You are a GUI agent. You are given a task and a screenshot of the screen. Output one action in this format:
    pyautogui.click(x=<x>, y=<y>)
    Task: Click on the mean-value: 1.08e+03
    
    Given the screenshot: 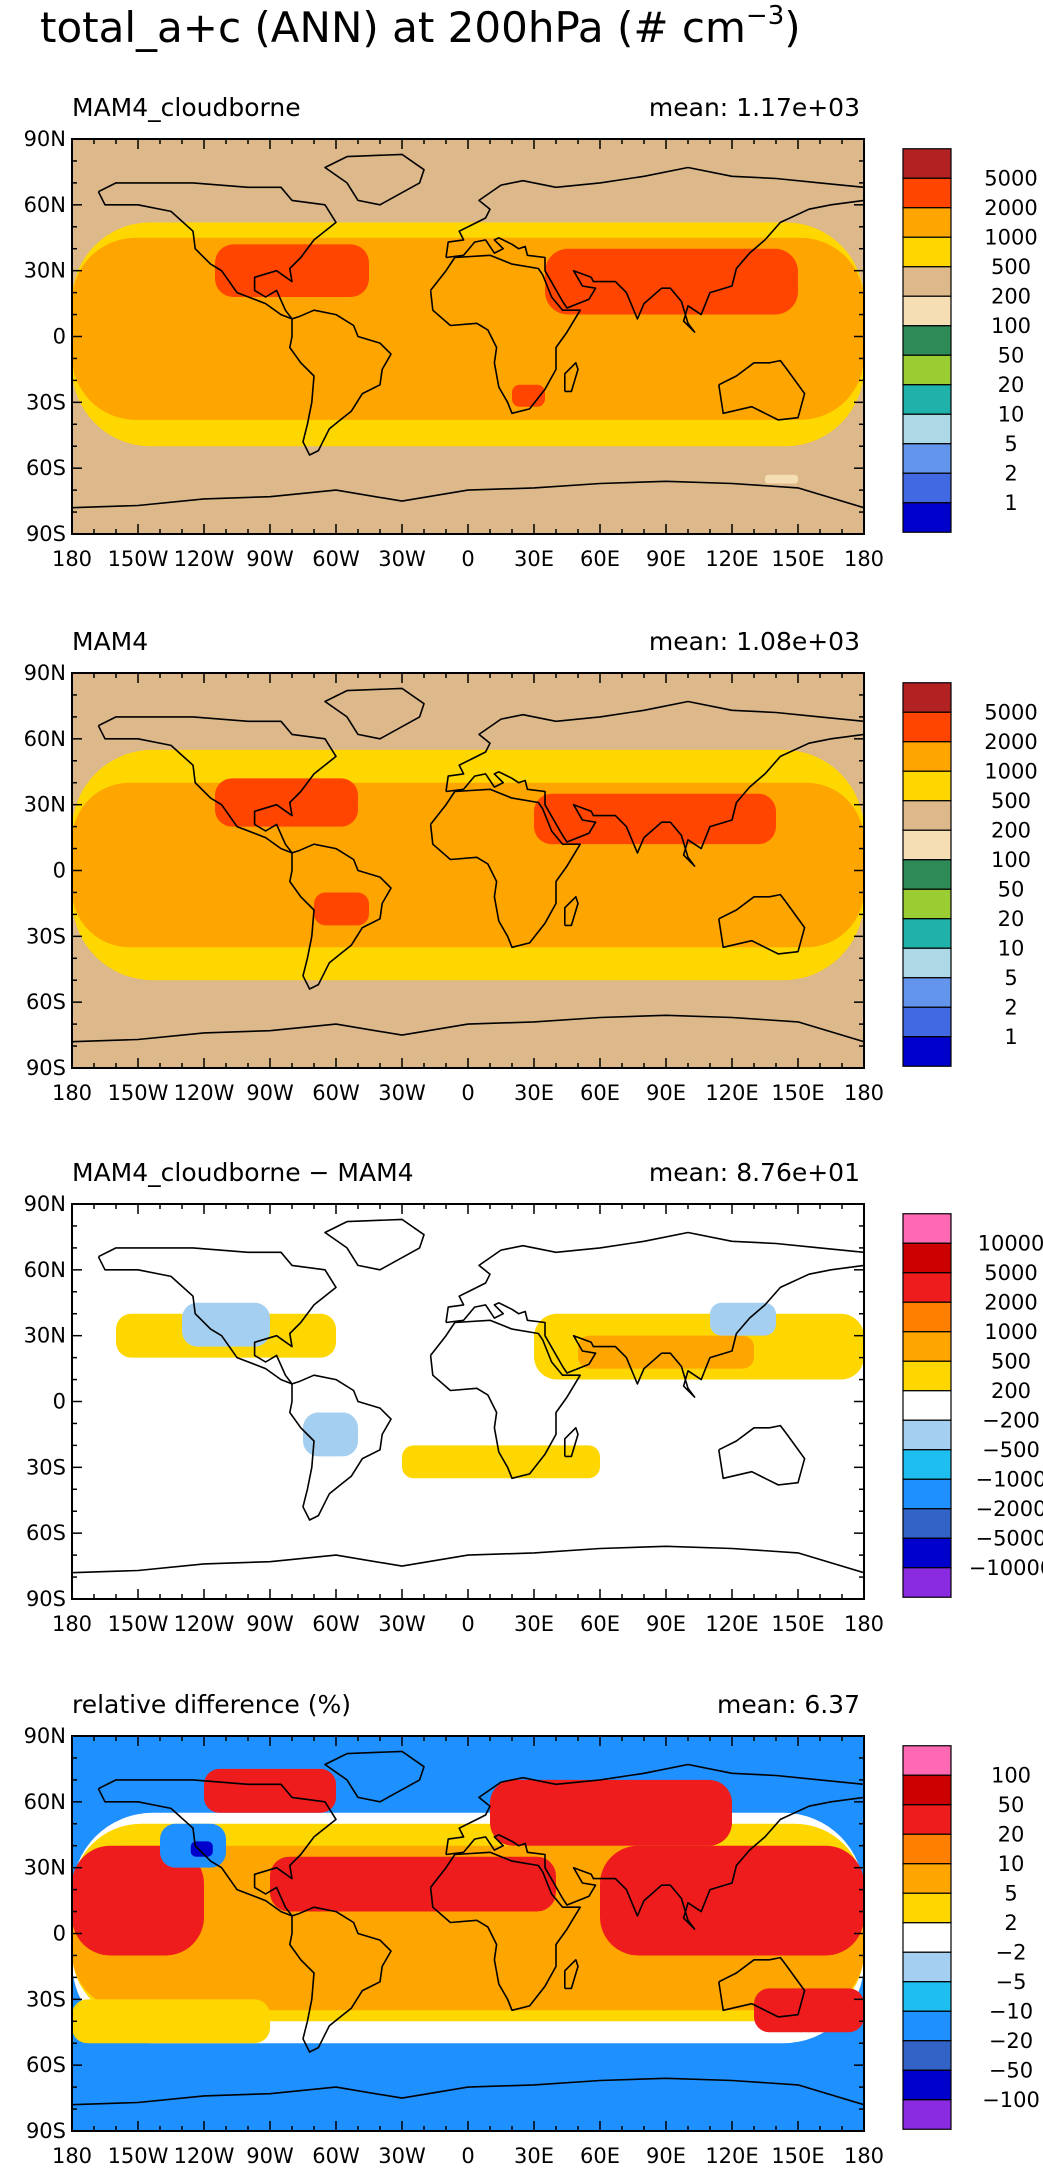 What is the action you would take?
    pyautogui.click(x=798, y=641)
    